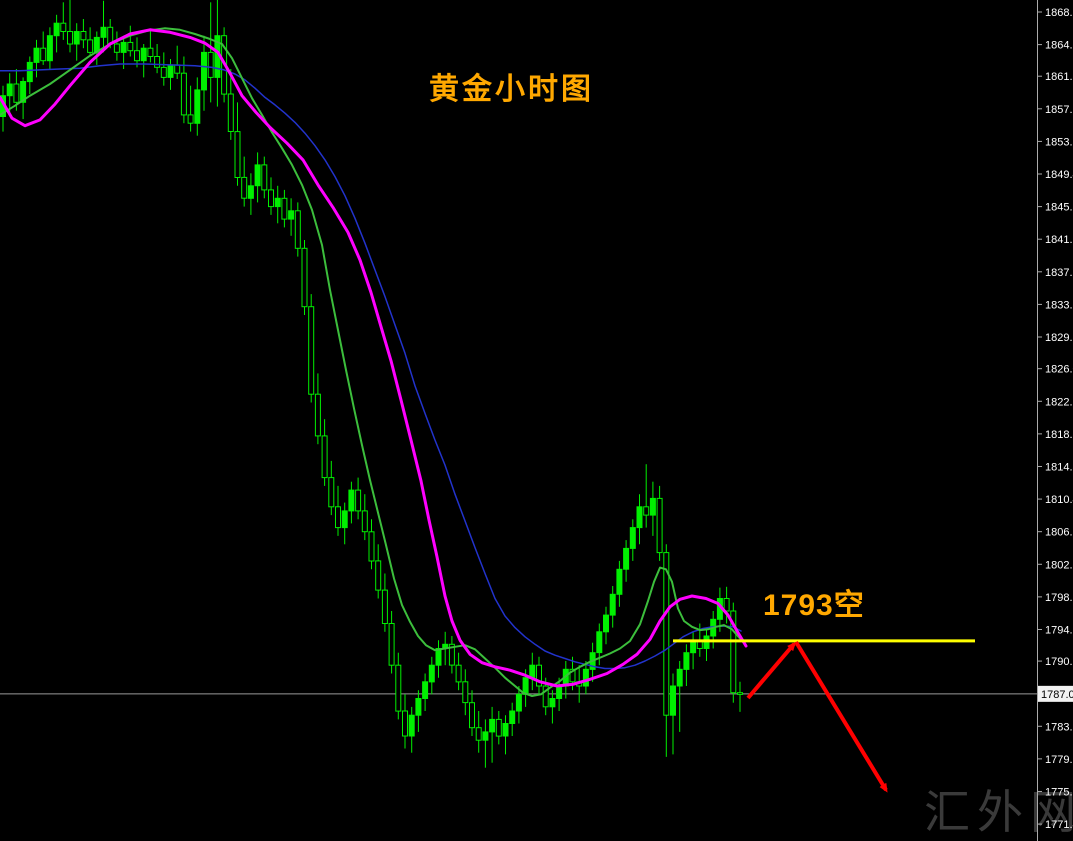 This screenshot has height=841, width=1073. I want to click on axis-tick-label: 1806.51, so click(1059, 533).